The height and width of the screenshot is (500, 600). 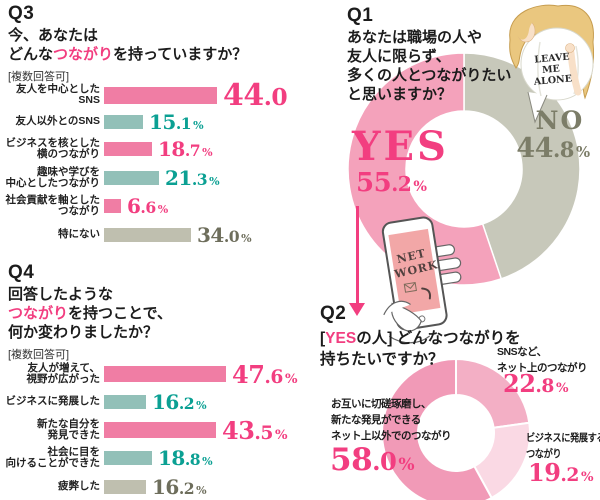 I want to click on bar-row: ビジネスを核とした 横のつながり 18.7%, so click(x=106, y=149).